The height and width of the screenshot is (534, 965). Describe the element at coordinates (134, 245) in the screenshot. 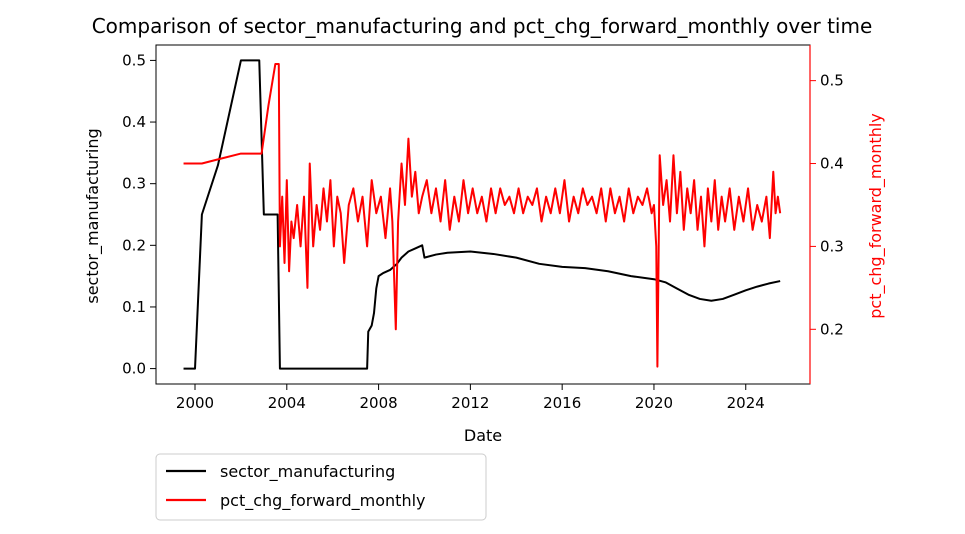

I see `y-left-tick-label: 0.2` at that location.